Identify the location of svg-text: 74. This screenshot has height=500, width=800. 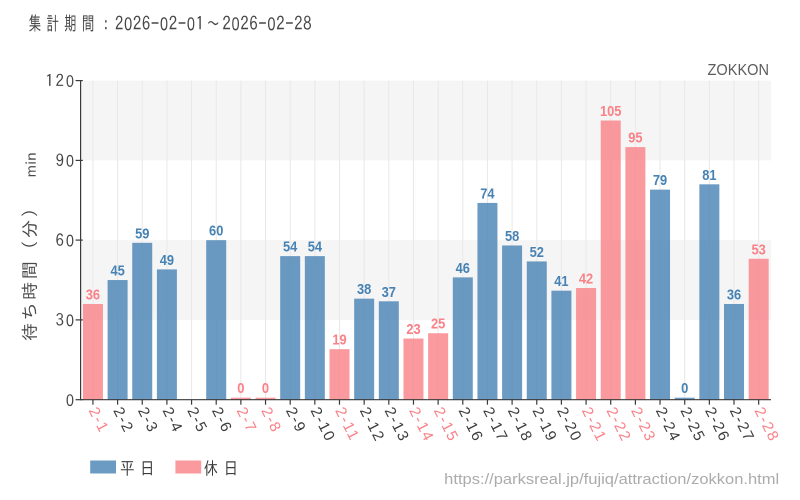
(487, 194).